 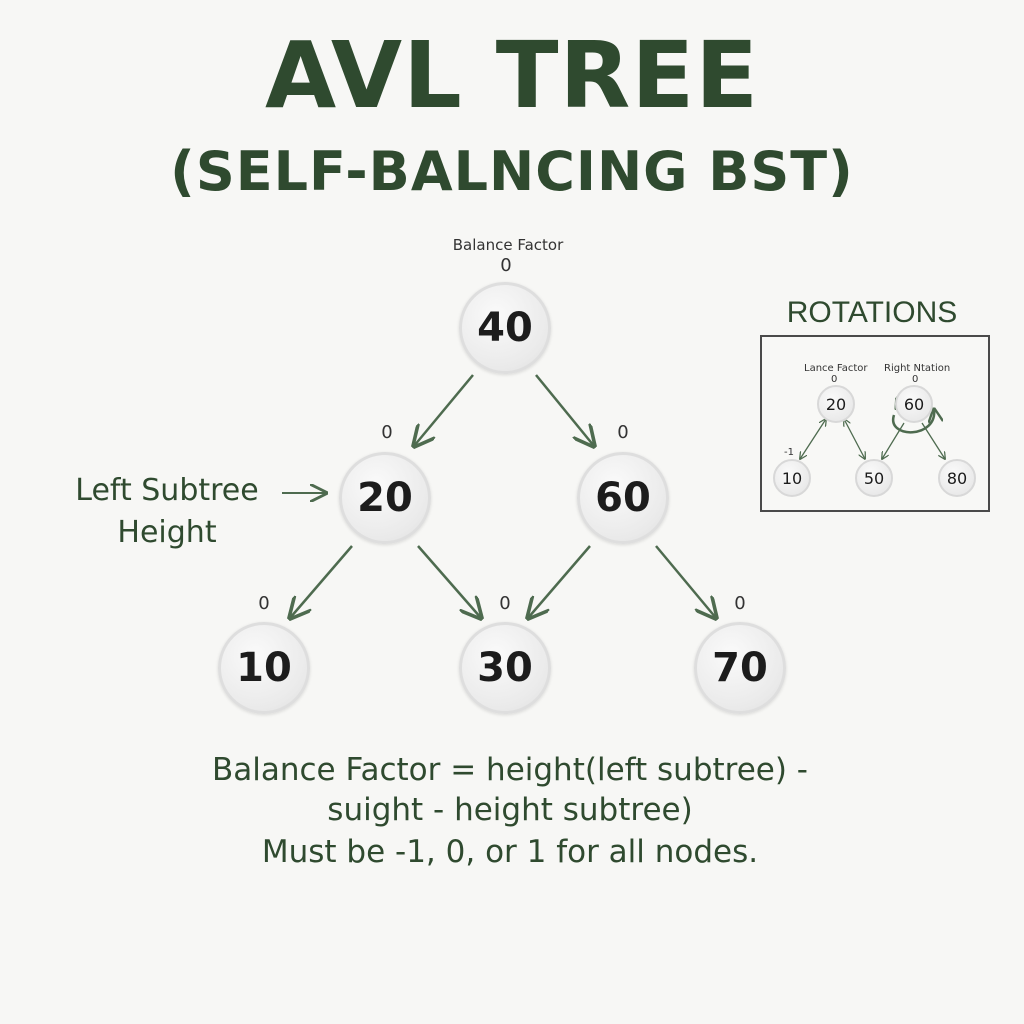 What do you see at coordinates (505, 328) in the screenshot?
I see `tree-node-40: 40` at bounding box center [505, 328].